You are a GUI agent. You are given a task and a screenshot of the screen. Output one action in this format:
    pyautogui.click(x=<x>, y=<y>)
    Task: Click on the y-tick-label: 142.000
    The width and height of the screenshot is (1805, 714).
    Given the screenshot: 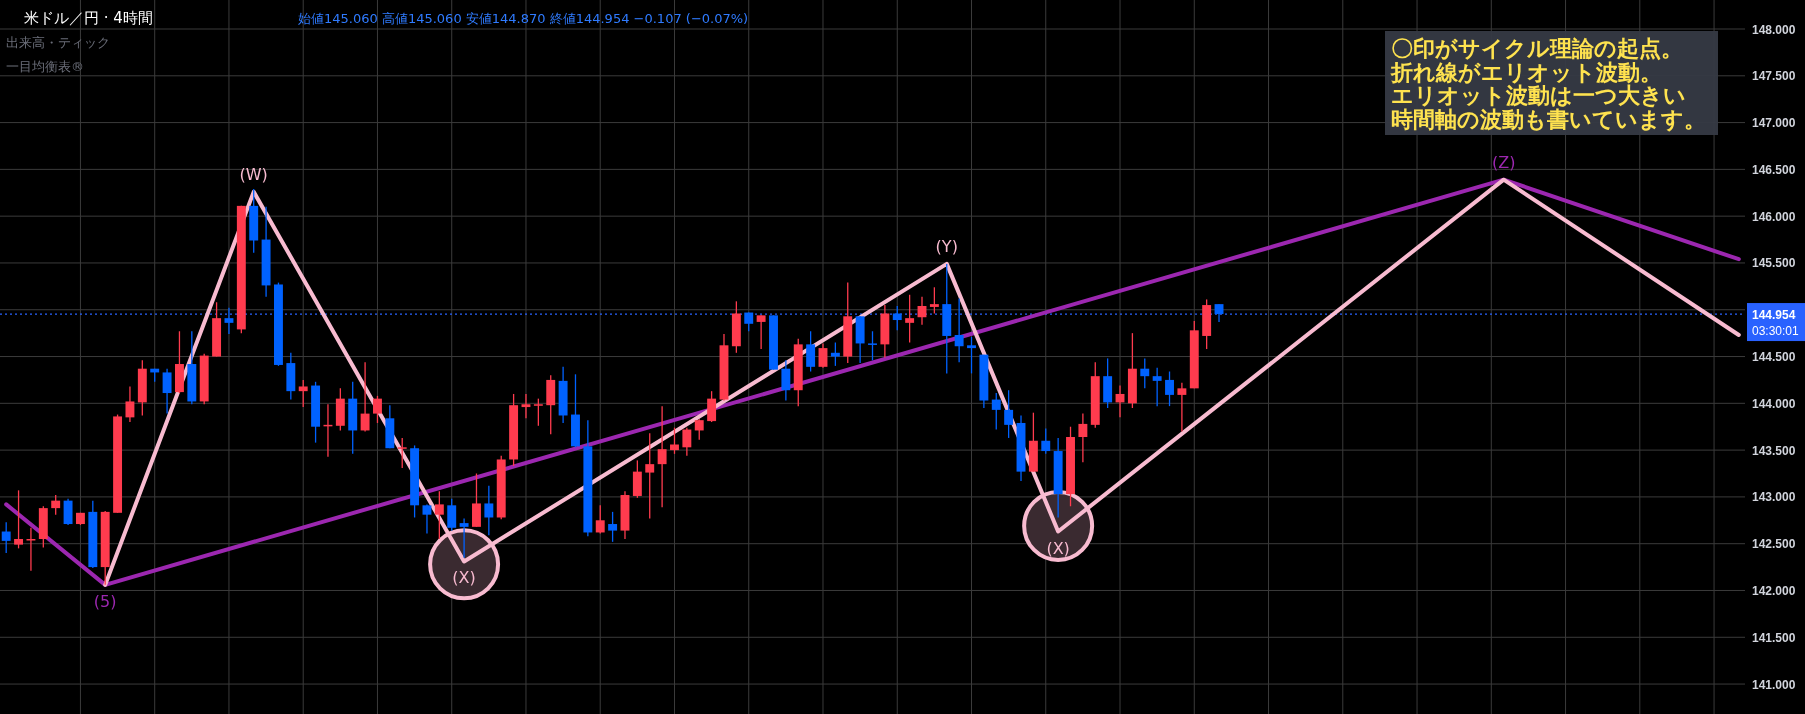 What is the action you would take?
    pyautogui.click(x=1774, y=590)
    